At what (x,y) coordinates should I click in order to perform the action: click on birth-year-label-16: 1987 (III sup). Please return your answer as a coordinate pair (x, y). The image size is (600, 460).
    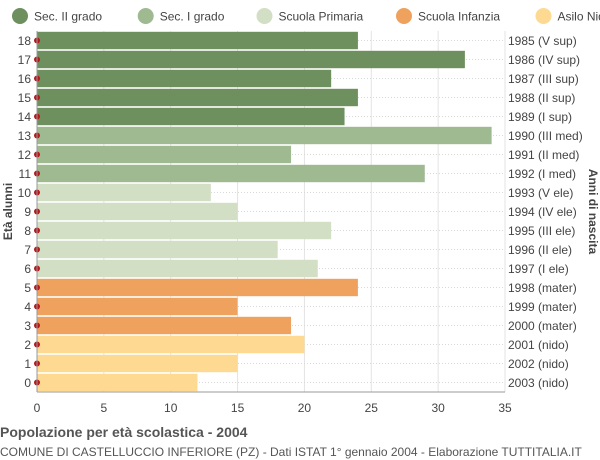
    Looking at the image, I should click on (543, 79).